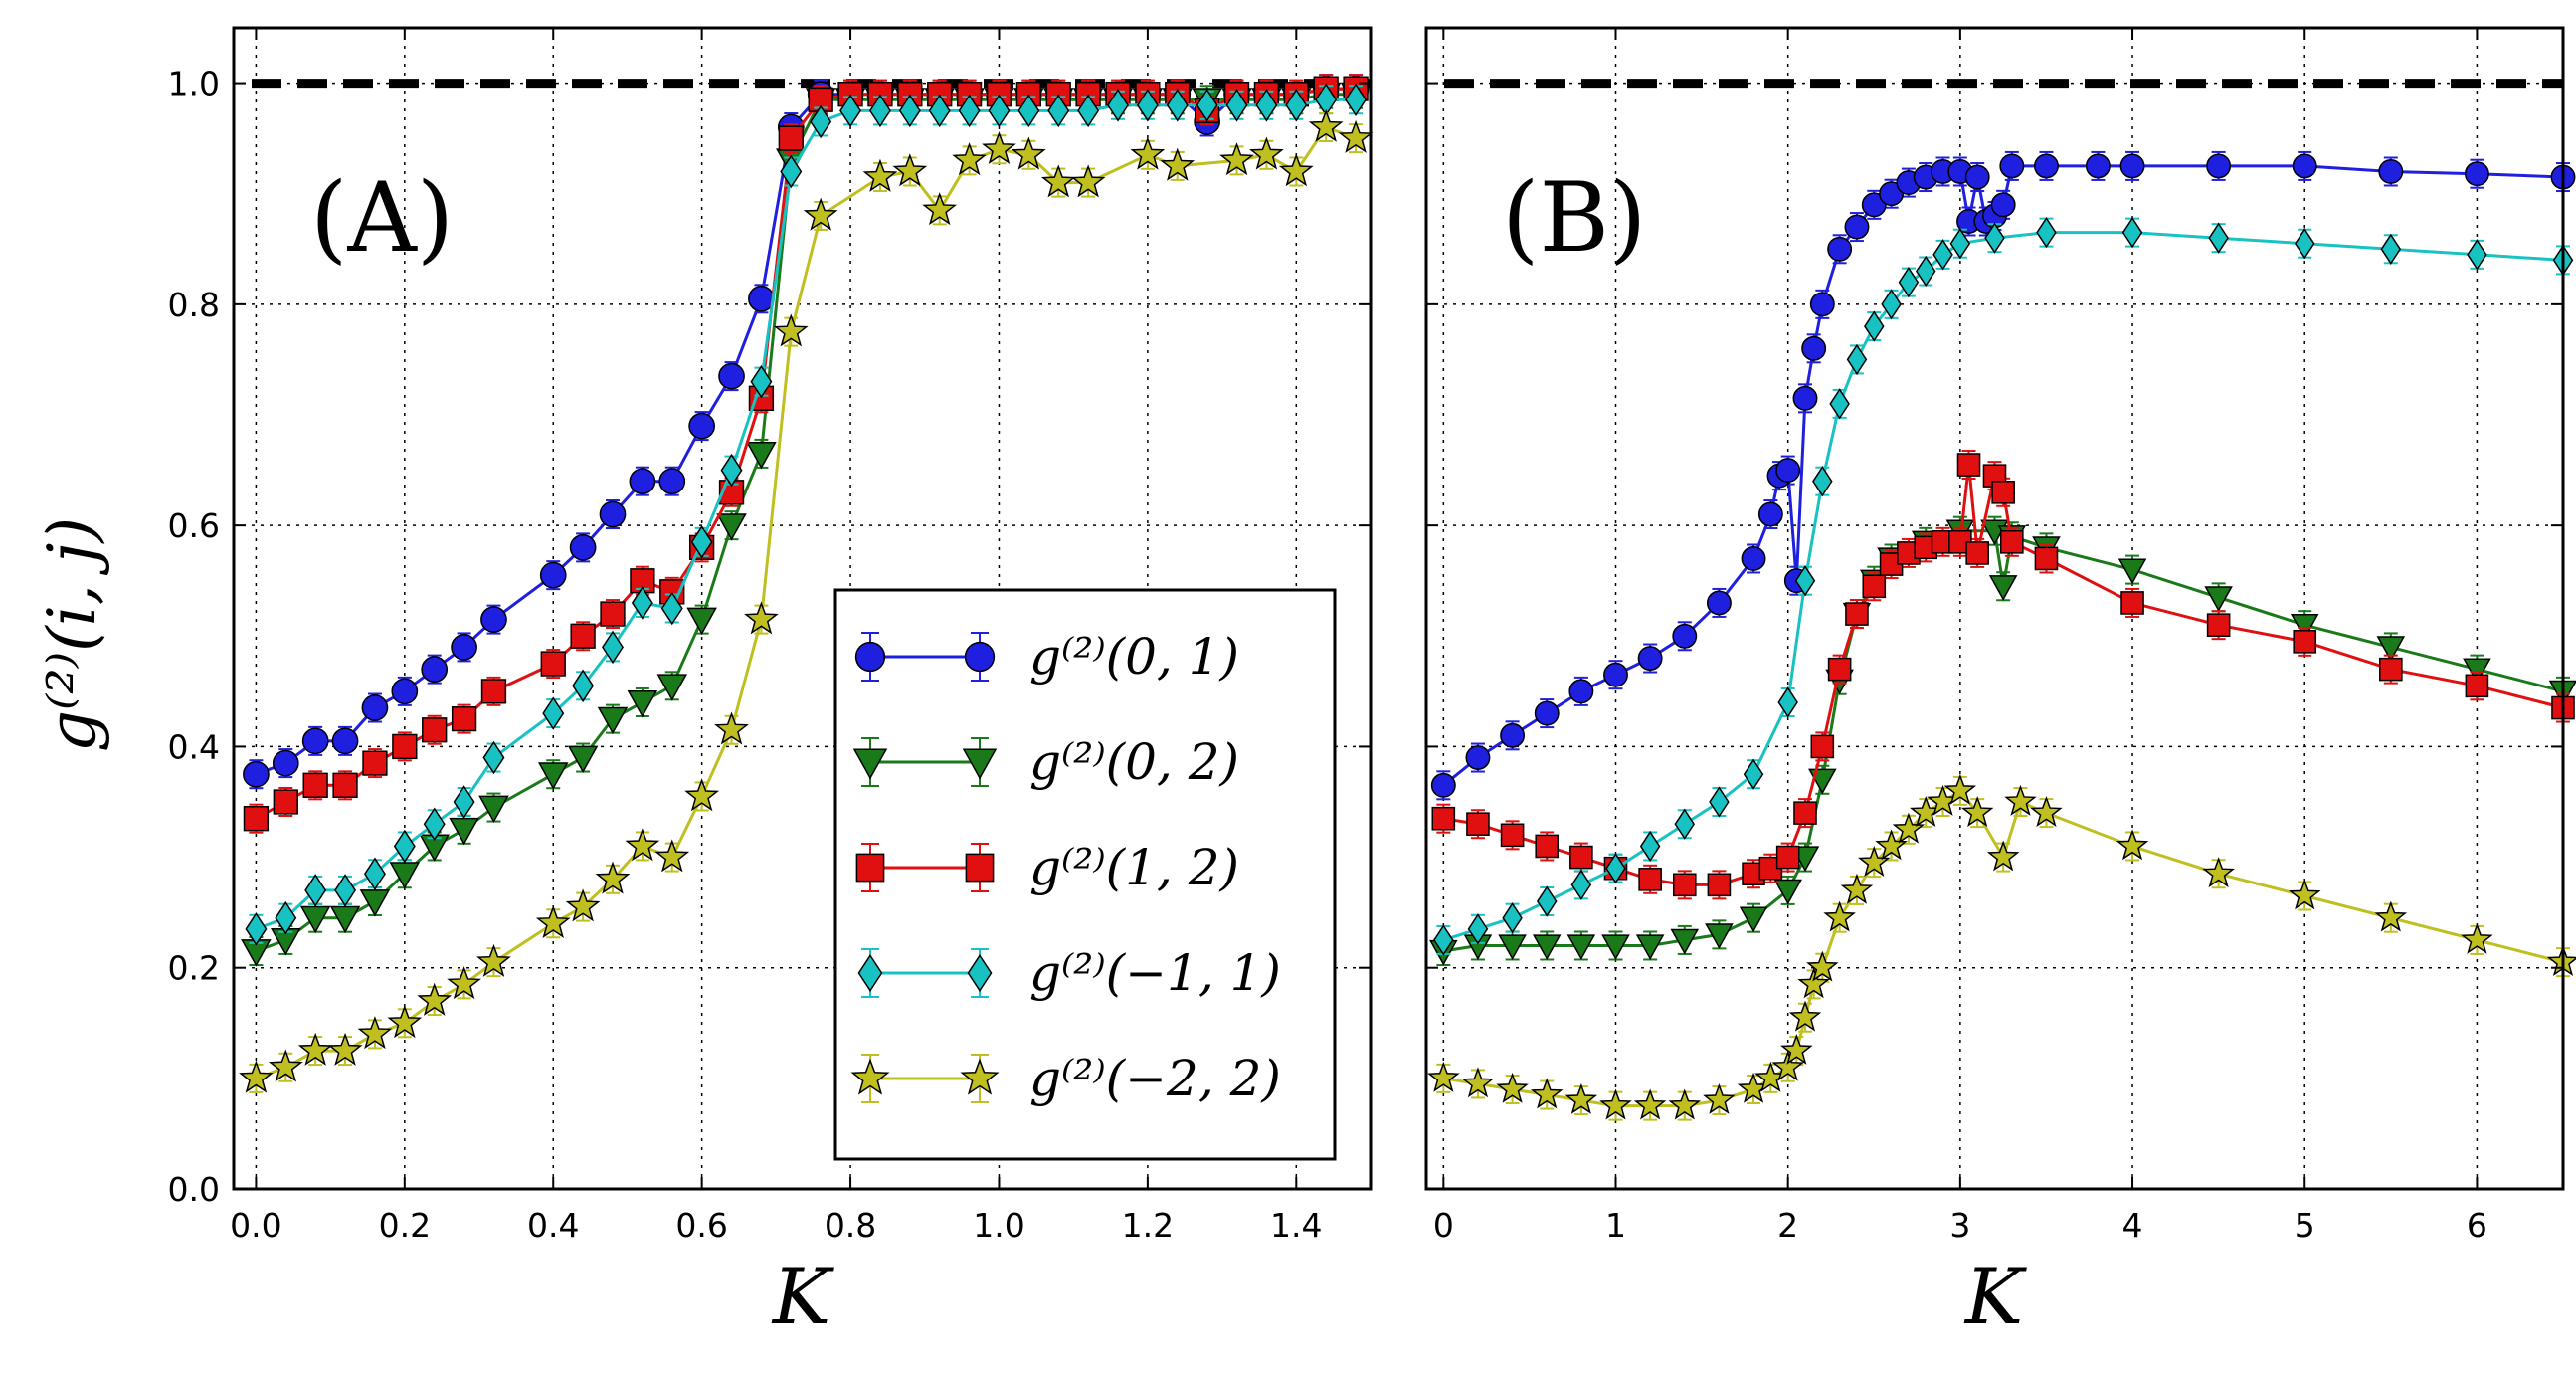 This screenshot has width=2576, height=1373. I want to click on y-tick-label: 1.0, so click(194, 84).